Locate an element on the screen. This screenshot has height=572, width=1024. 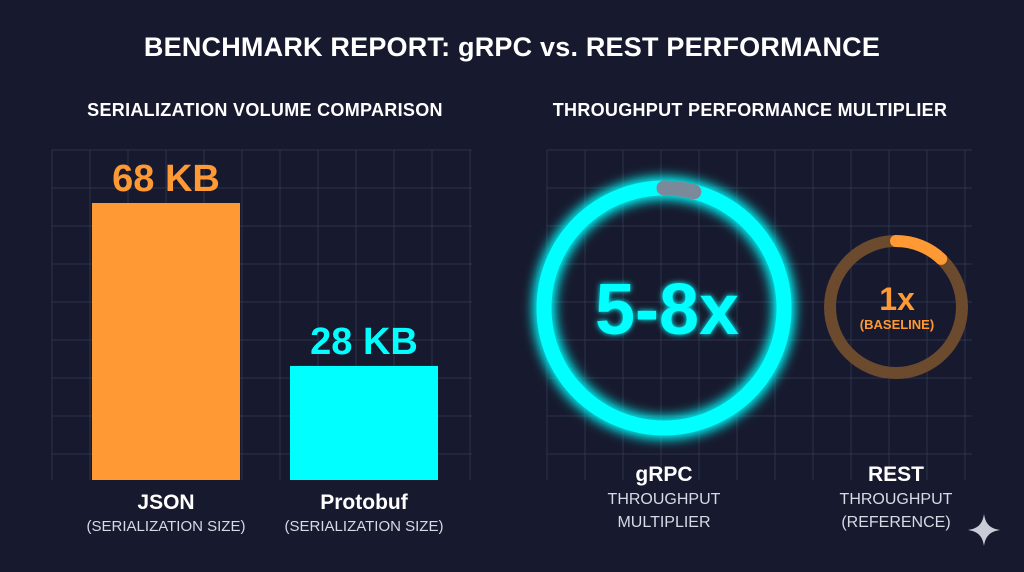
bar-json-value-label: 68 KB is located at coordinates (166, 179).